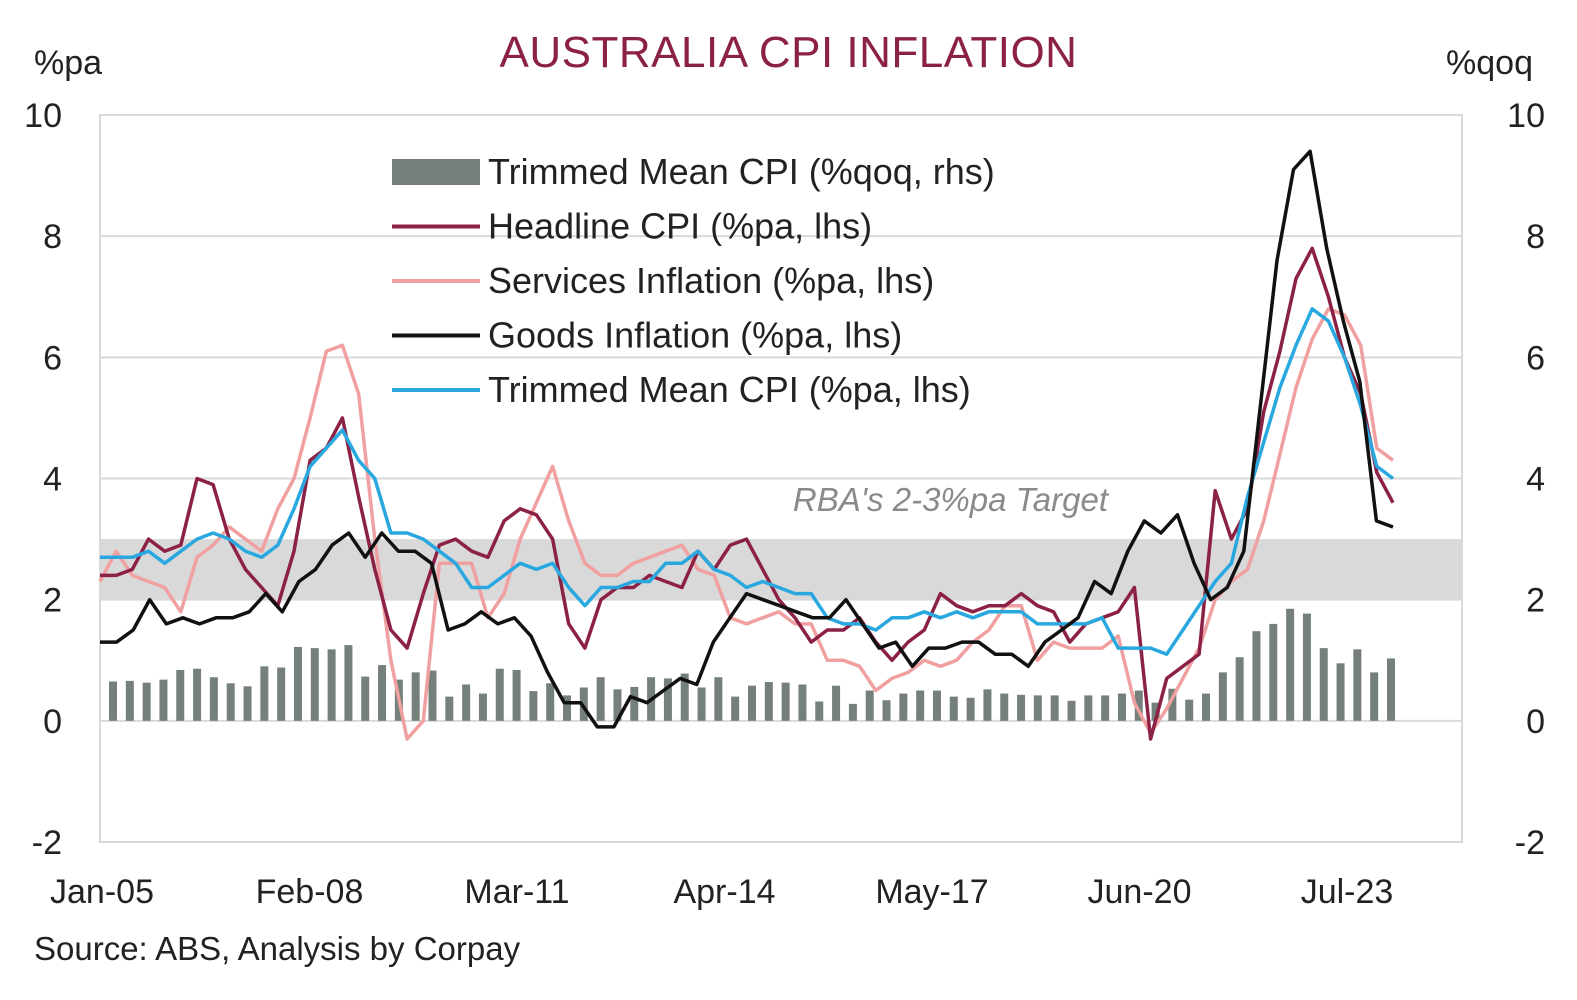 The height and width of the screenshot is (1000, 1577). What do you see at coordinates (680, 226) in the screenshot?
I see `legend-item-headline-label: Headline CPI (%pa, lhs)` at bounding box center [680, 226].